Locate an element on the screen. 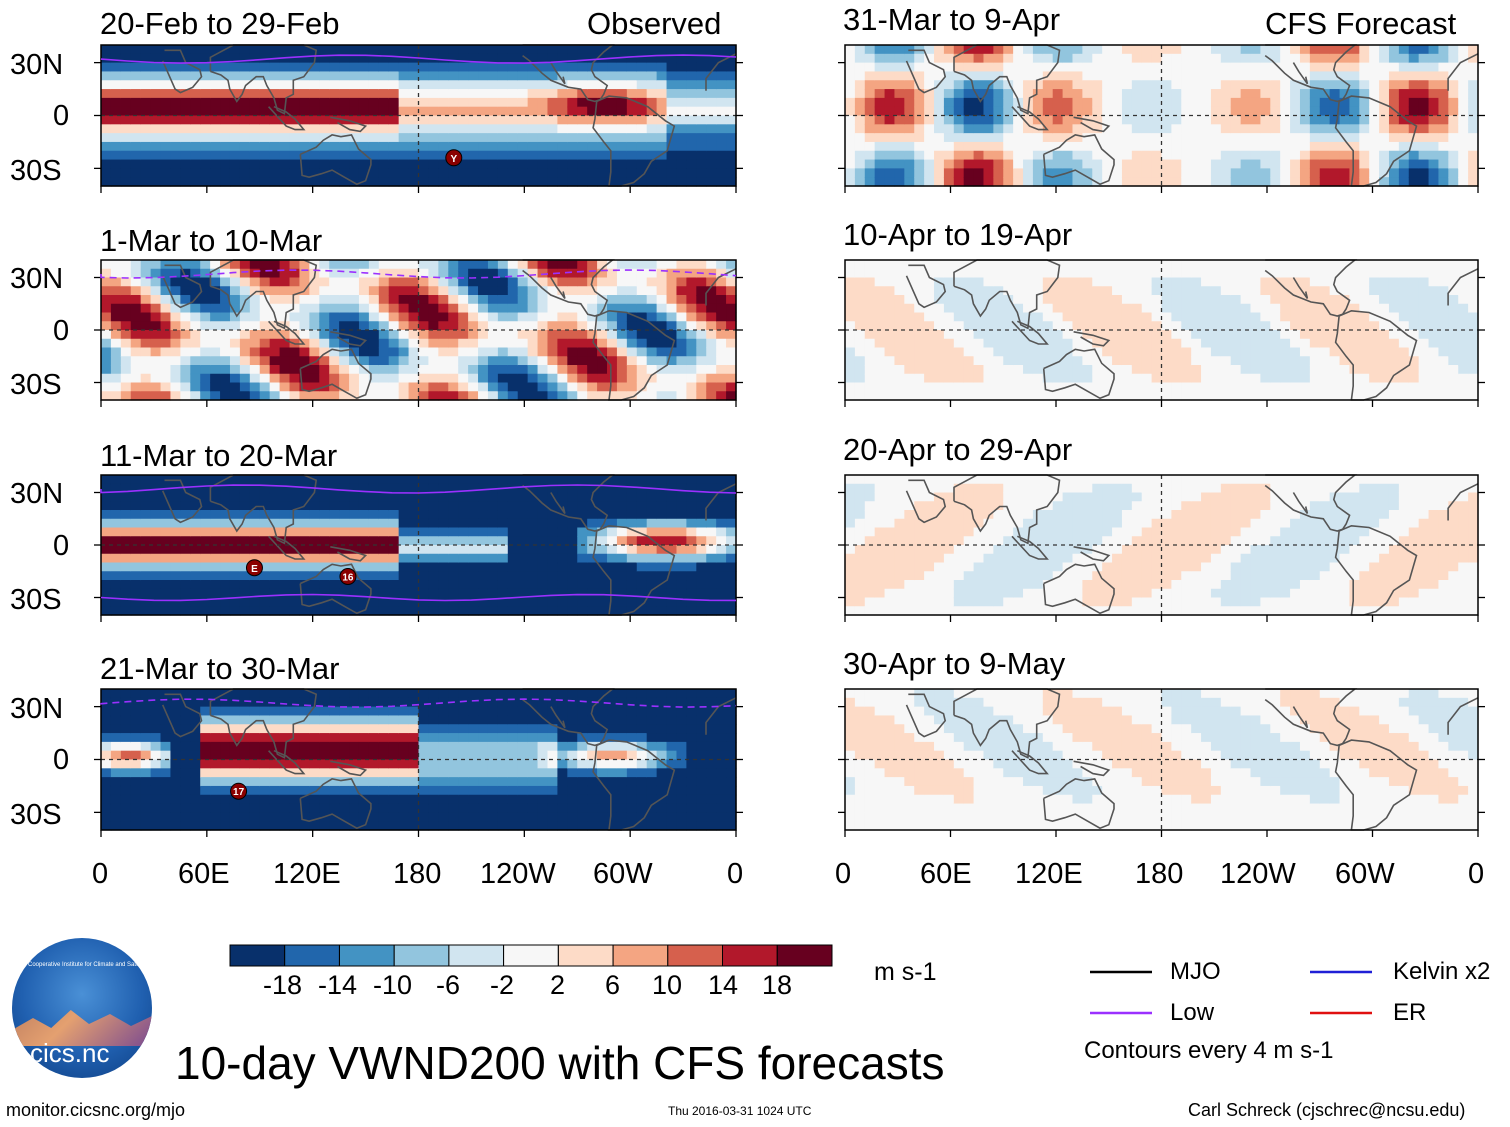 This screenshot has height=1127, width=1510. footer-url: monitor.cicsnc.org/mjo is located at coordinates (96, 1110).